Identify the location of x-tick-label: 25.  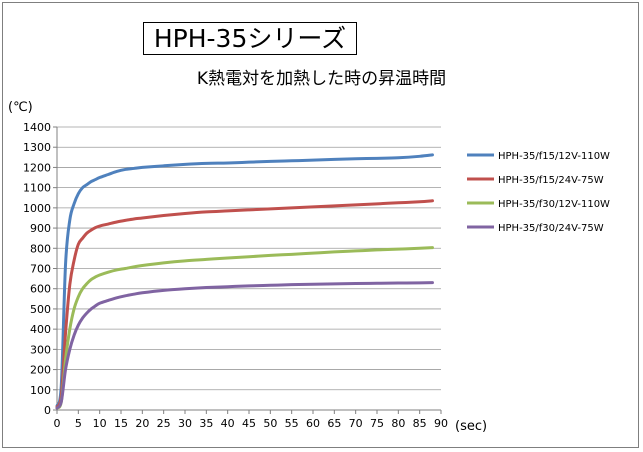
(164, 423).